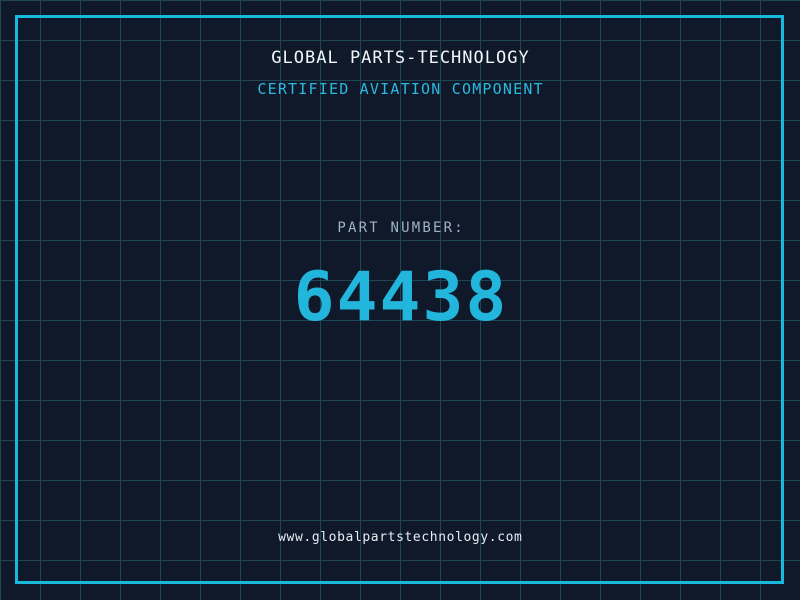 The height and width of the screenshot is (600, 800). What do you see at coordinates (400, 89) in the screenshot?
I see `certification-subtitle: CERTIFIED AVIATION COMPONENT` at bounding box center [400, 89].